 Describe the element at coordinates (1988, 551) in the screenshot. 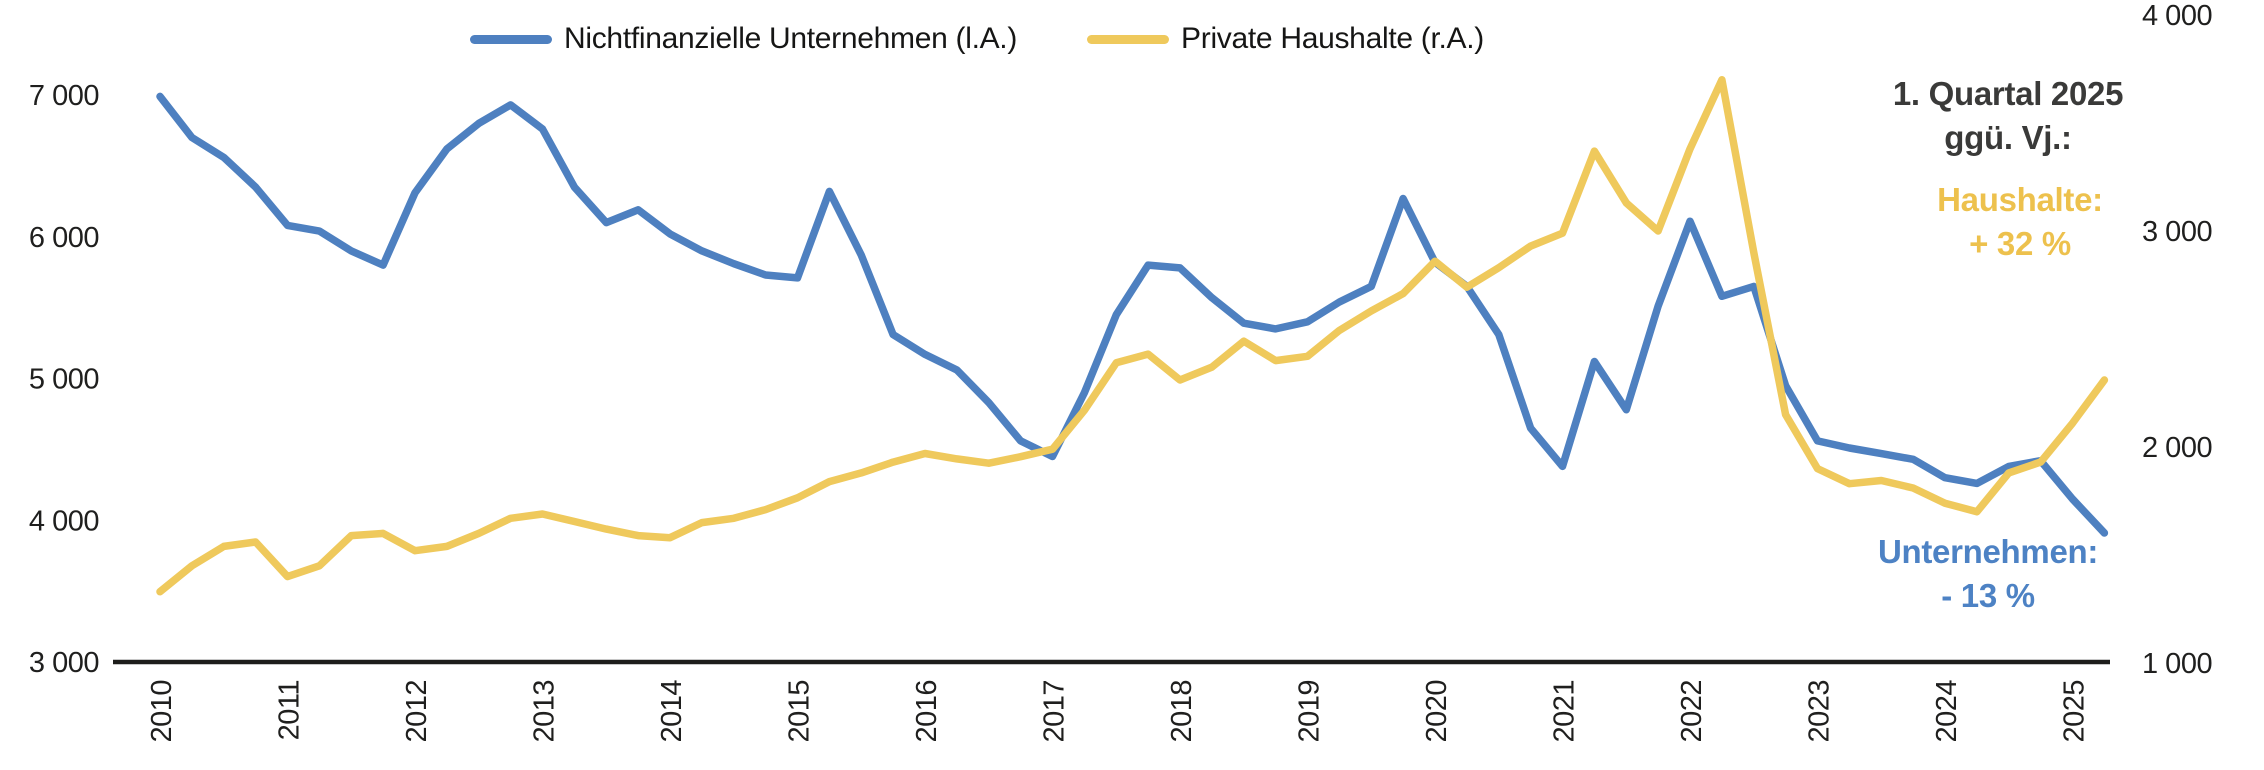

I see `annotation-unternehmen-label: Unternehmen:` at that location.